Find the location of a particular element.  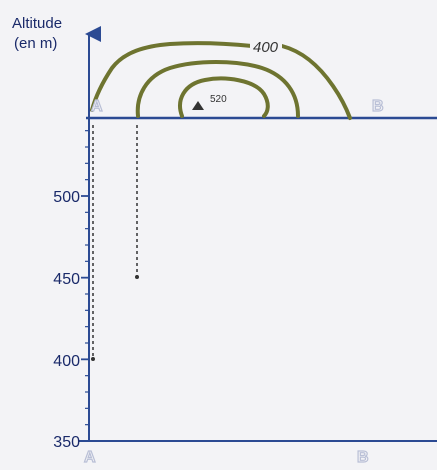

point-b-top: B is located at coordinates (378, 106).